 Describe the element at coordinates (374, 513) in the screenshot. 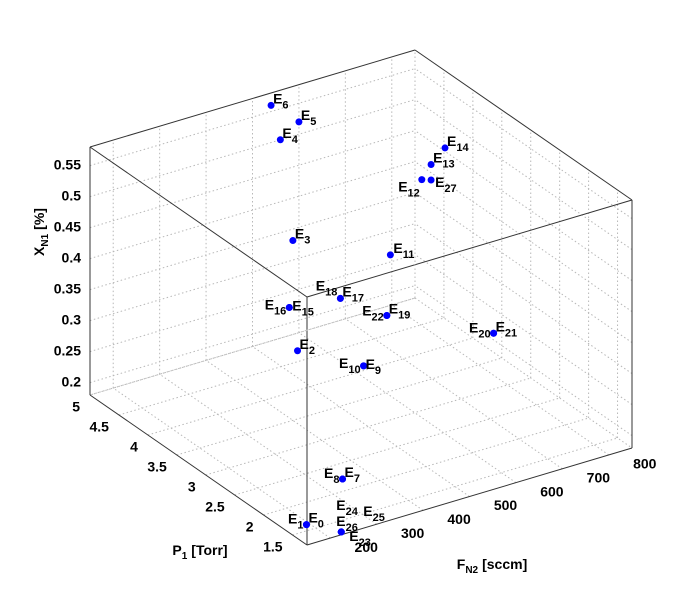

I see `point-label: E25` at that location.